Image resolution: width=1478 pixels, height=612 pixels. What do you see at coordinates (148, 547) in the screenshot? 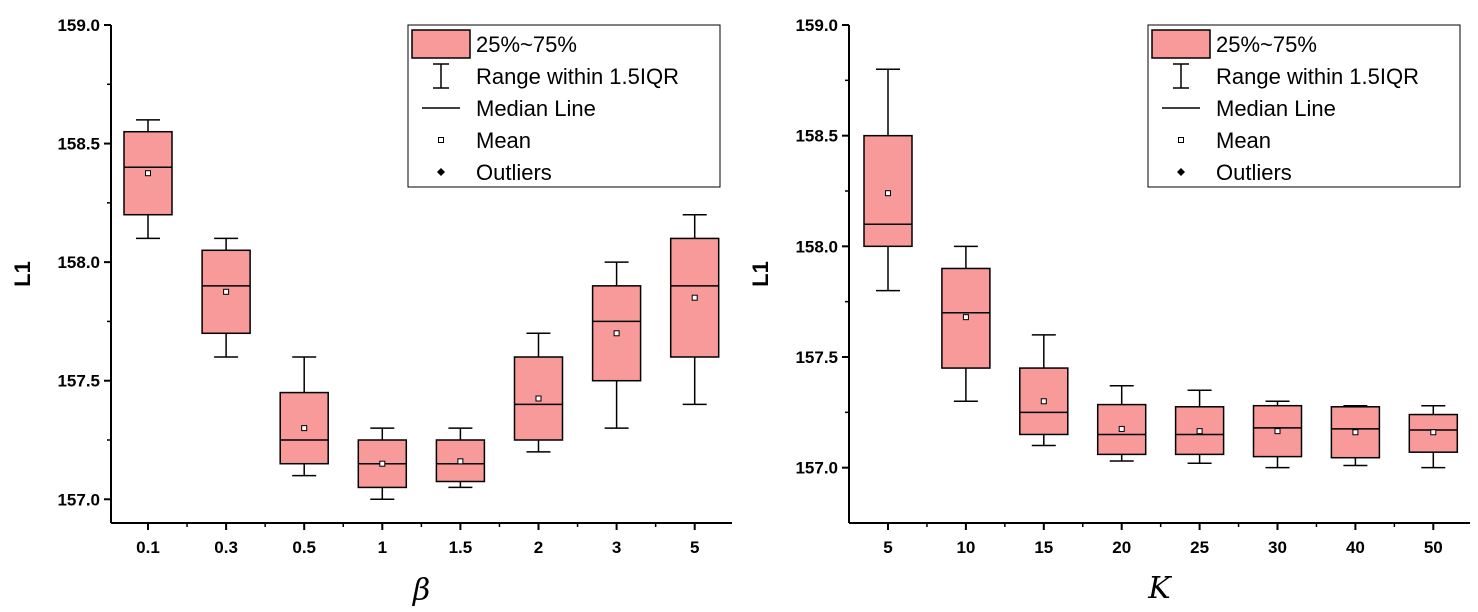
I see `x-tick-label: 0.1` at bounding box center [148, 547].